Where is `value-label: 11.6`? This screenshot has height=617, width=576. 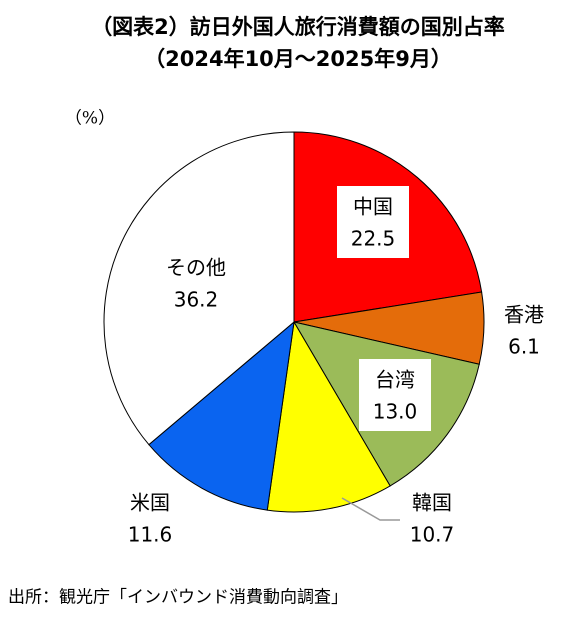 value-label: 11.6 is located at coordinates (150, 535).